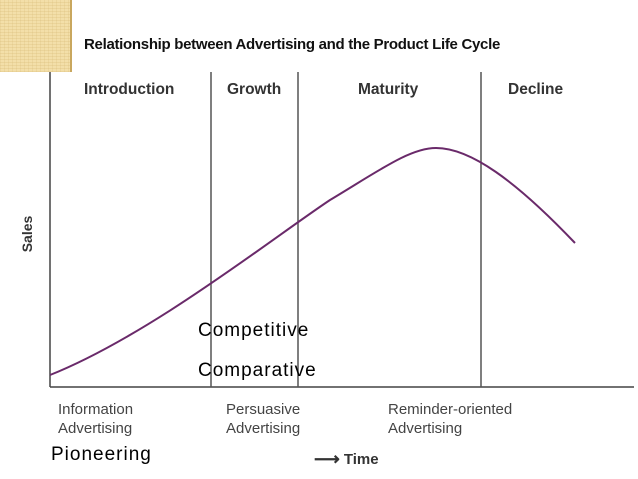 Image resolution: width=638 pixels, height=479 pixels. What do you see at coordinates (254, 89) in the screenshot?
I see `stage-growth: Growth` at bounding box center [254, 89].